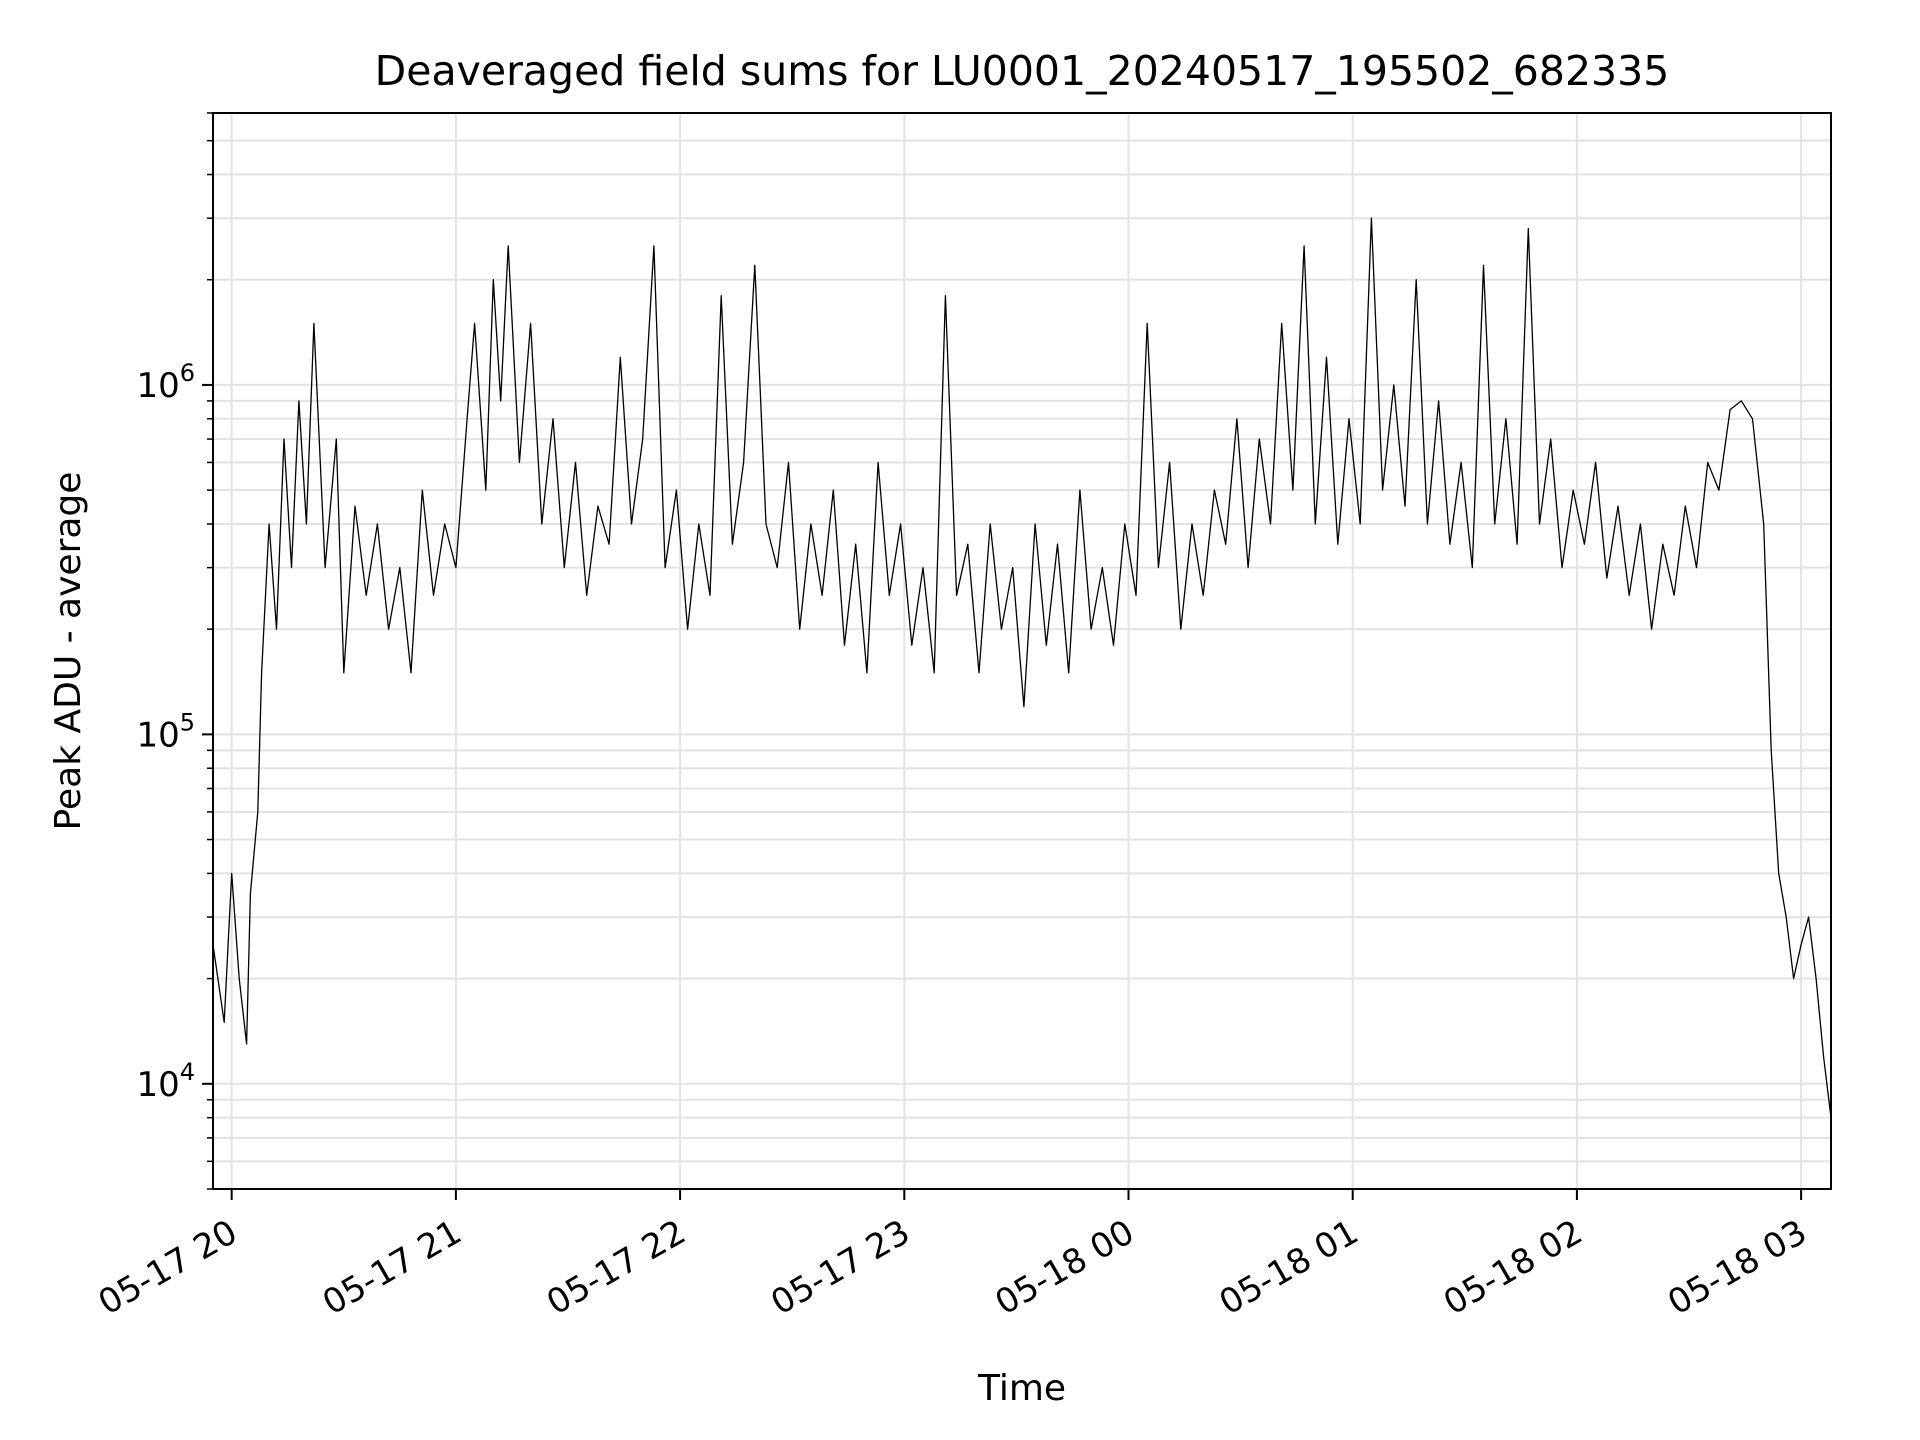  What do you see at coordinates (187, 722) in the screenshot?
I see `y-tick-exponent: 5` at bounding box center [187, 722].